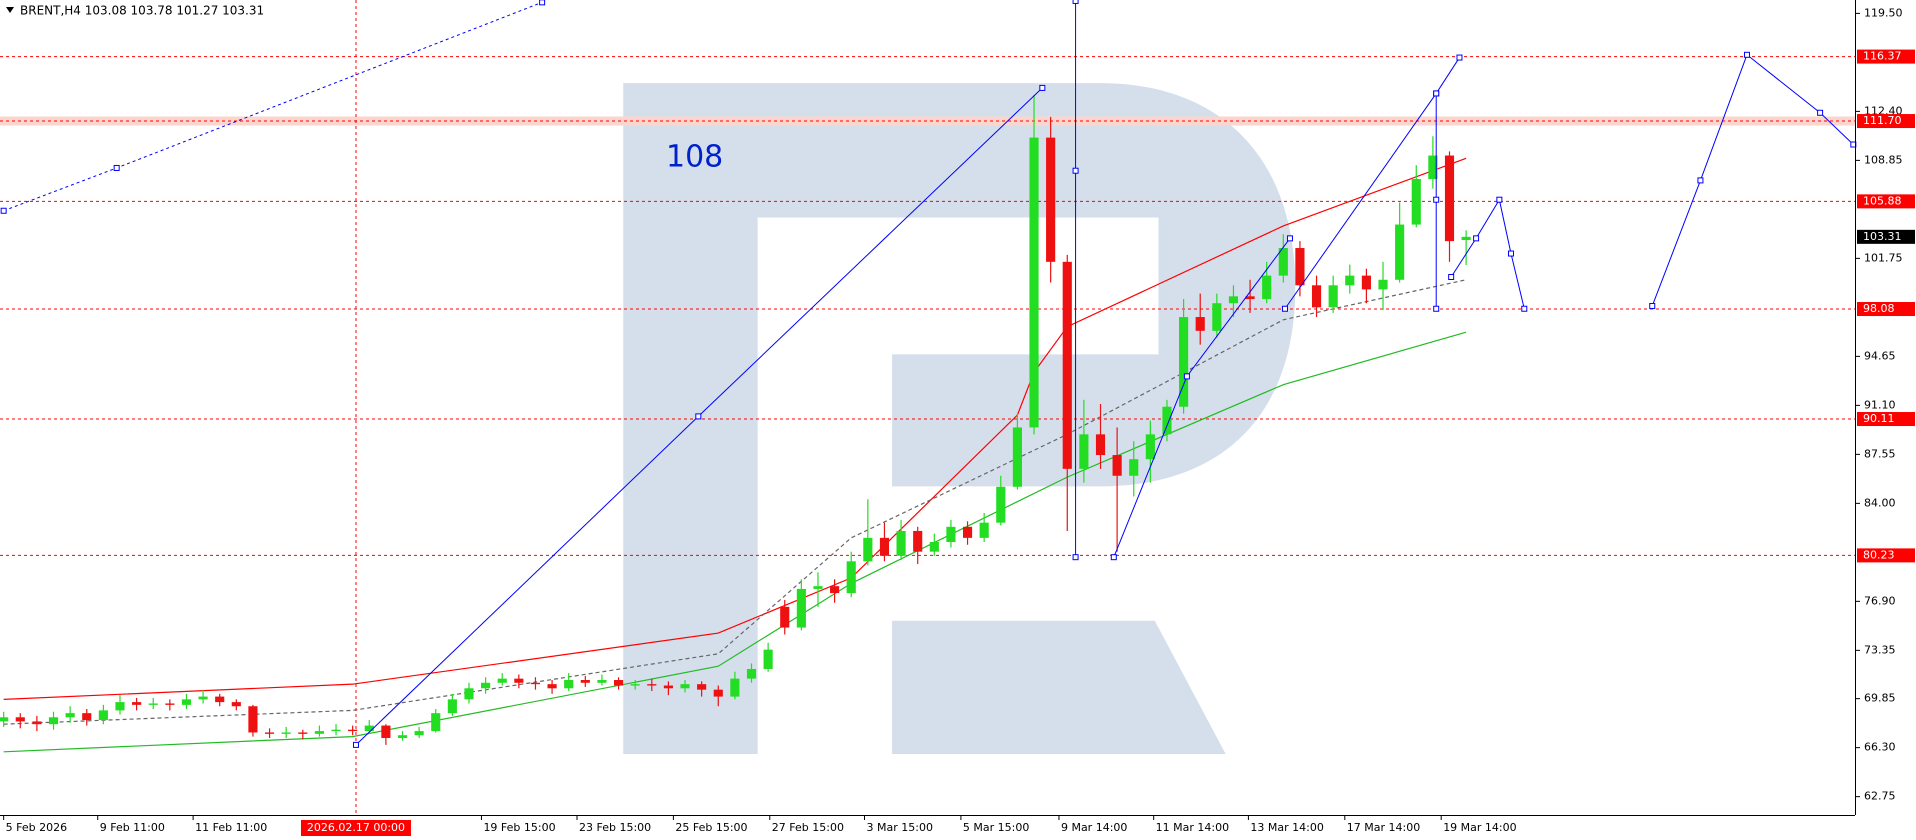 This screenshot has width=1916, height=840. What do you see at coordinates (1883, 257) in the screenshot?
I see `y-tick-label: 101.75` at bounding box center [1883, 257].